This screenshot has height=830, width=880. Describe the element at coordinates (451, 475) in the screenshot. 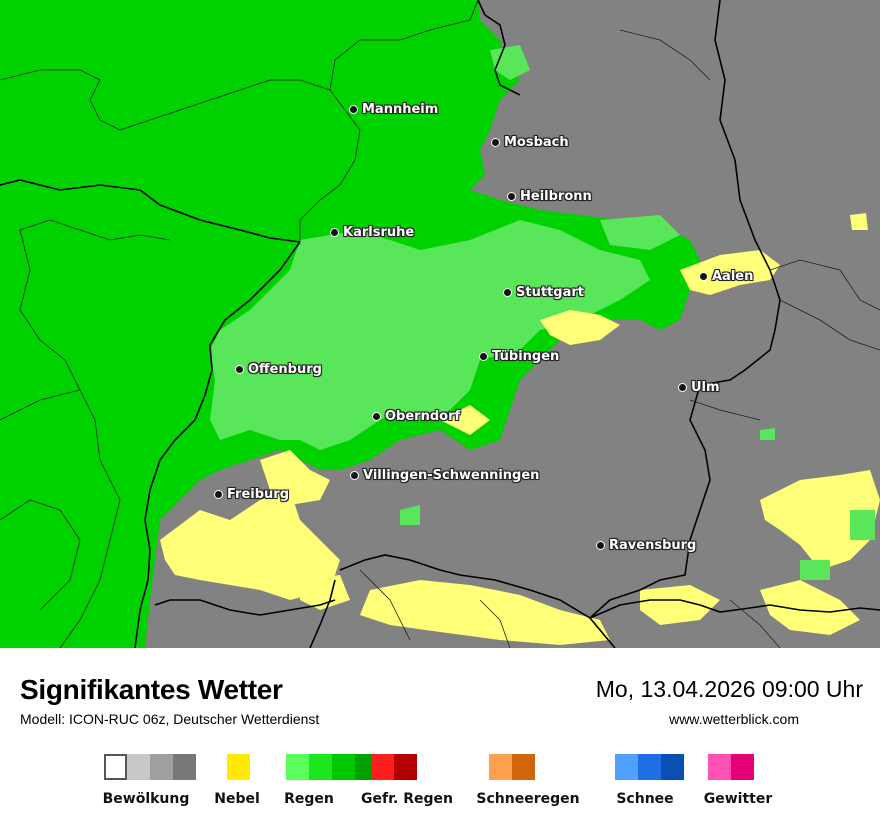

I see `city-name: Villingen-Schwenningen` at that location.